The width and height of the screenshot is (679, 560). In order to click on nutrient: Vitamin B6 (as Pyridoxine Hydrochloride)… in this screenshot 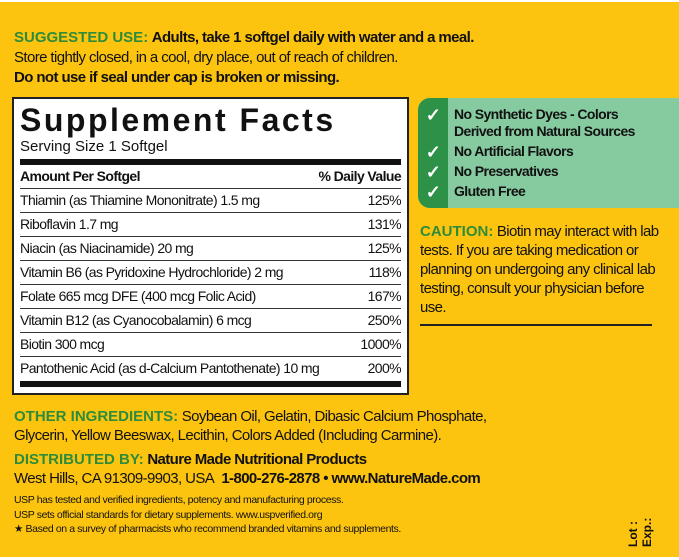, I will do `click(152, 272)`.